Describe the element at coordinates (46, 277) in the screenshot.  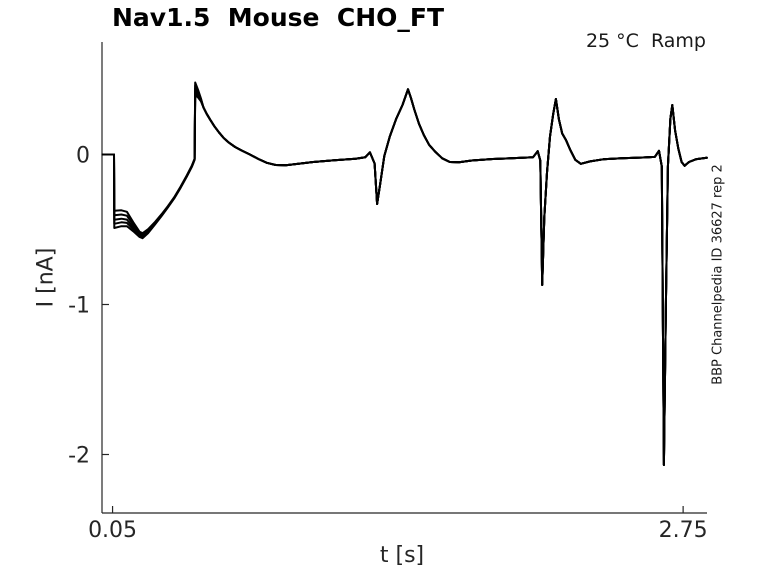
I see `y-axis-label: I [nA]` at that location.